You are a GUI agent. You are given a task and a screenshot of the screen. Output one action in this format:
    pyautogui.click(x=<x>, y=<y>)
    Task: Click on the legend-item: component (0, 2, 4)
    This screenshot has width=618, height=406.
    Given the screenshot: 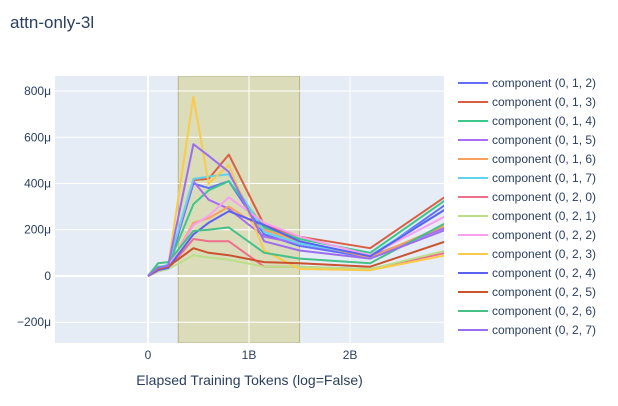 What is the action you would take?
    pyautogui.click(x=527, y=273)
    